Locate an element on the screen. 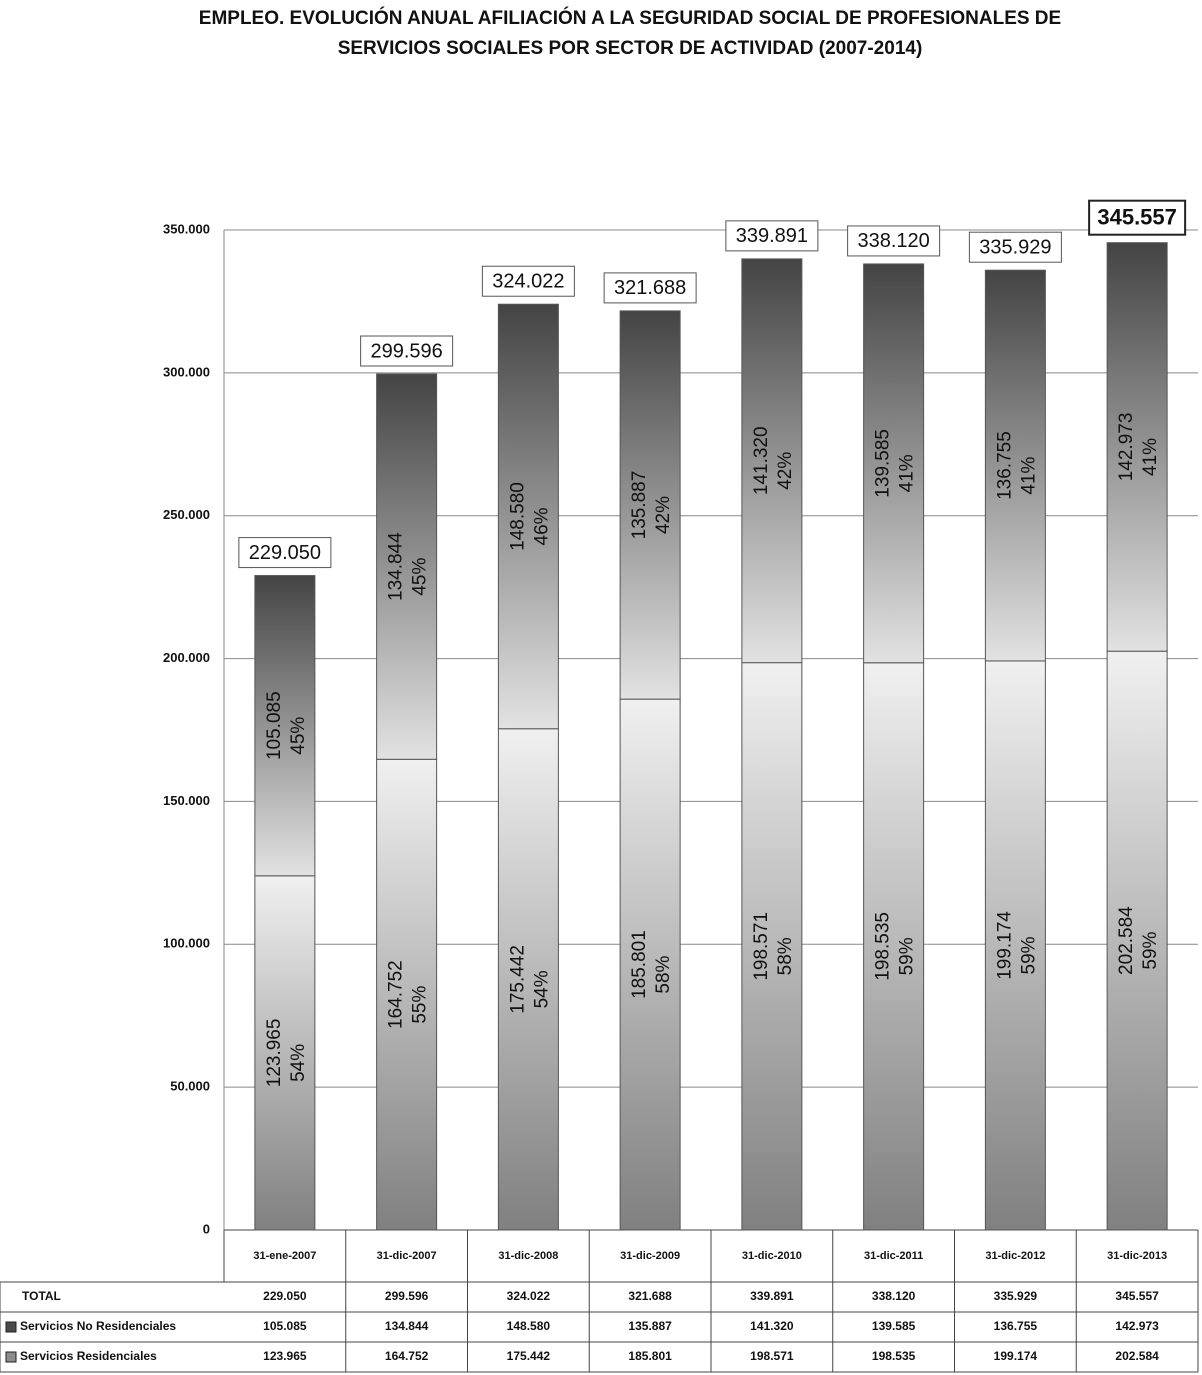 Image resolution: width=1202 pixels, height=1375 pixels. value-label: 202.584 is located at coordinates (1126, 940).